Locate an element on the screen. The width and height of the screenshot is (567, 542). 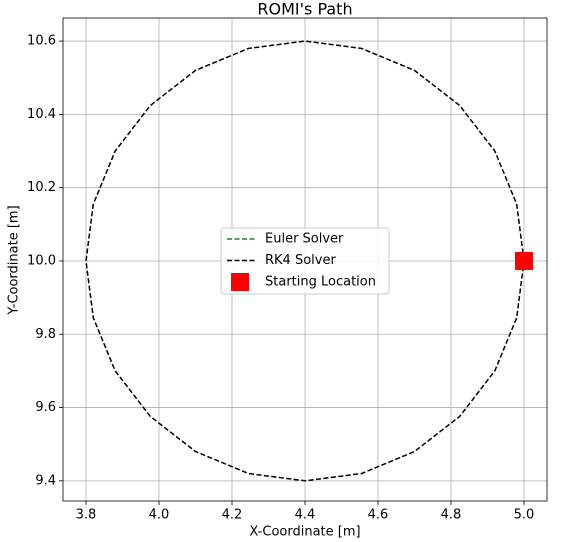
legend-label: RK4 Solver is located at coordinates (300, 260).